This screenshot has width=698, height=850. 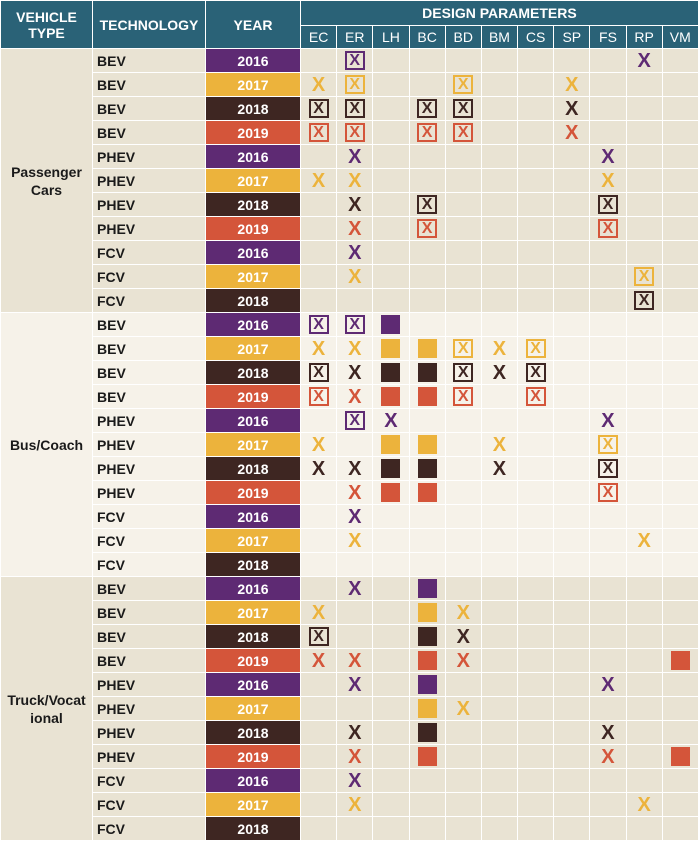 I want to click on table-row: BEV 2017 X X X X X, so click(x=349, y=348).